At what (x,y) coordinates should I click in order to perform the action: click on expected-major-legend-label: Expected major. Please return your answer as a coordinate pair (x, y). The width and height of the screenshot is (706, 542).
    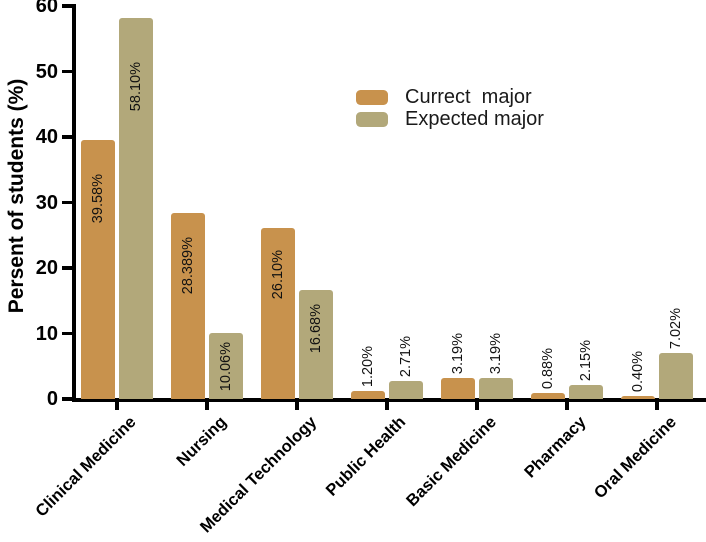
    Looking at the image, I should click on (474, 119).